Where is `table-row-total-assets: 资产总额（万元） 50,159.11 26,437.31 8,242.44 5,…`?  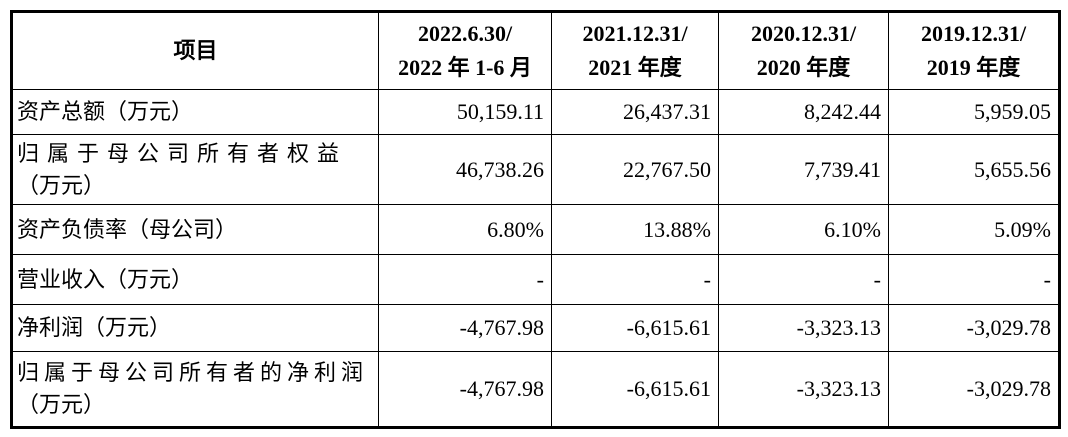 table-row-total-assets: 资产总额（万元） 50,159.11 26,437.31 8,242.44 5,… is located at coordinates (535, 112).